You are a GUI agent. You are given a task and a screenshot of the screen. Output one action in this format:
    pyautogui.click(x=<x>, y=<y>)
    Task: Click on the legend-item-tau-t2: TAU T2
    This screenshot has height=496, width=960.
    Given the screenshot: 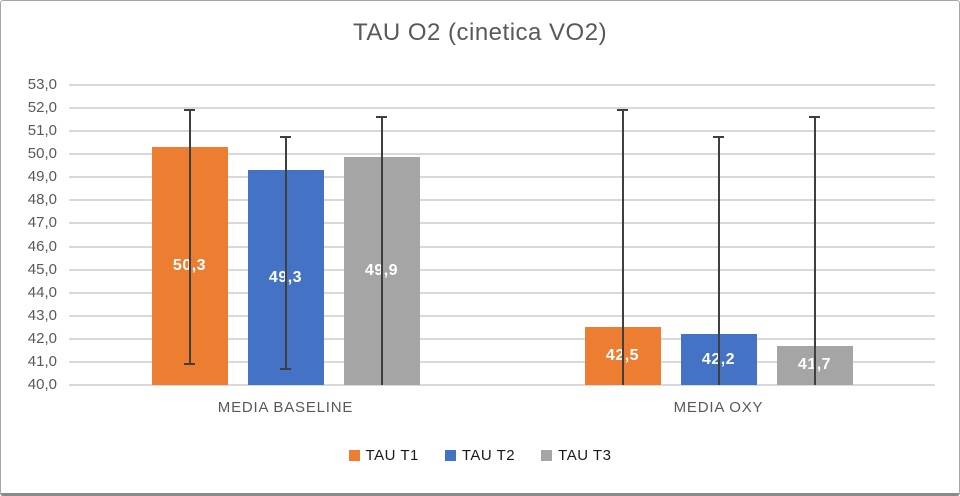 What is the action you would take?
    pyautogui.click(x=480, y=455)
    